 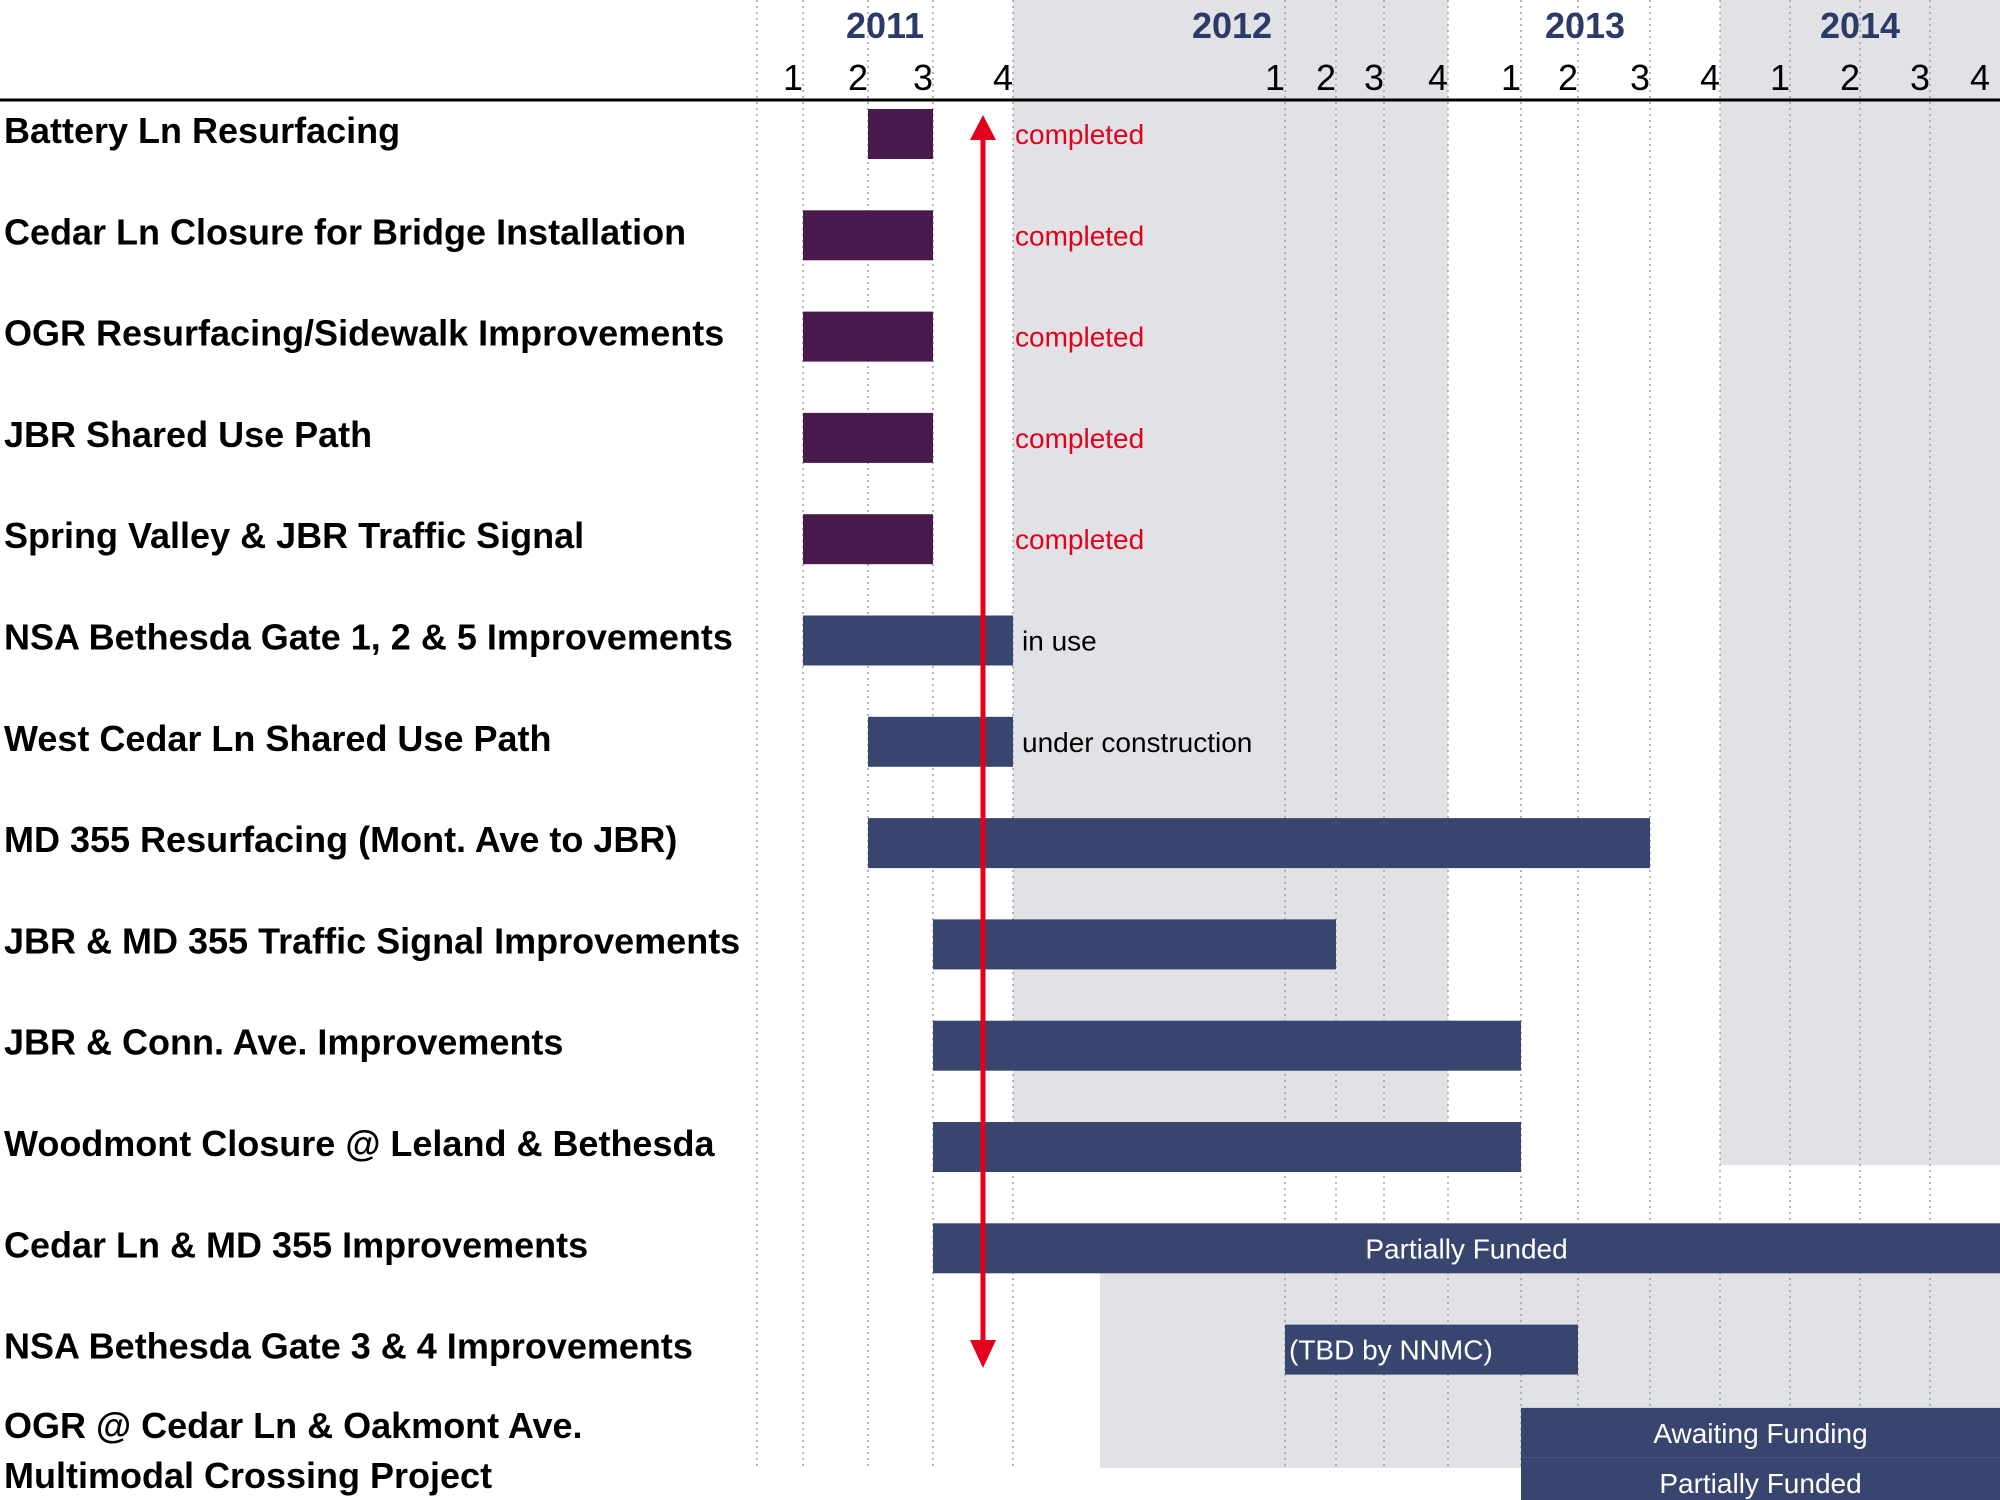 What do you see at coordinates (1059, 641) in the screenshot?
I see `task-status-5: in use` at bounding box center [1059, 641].